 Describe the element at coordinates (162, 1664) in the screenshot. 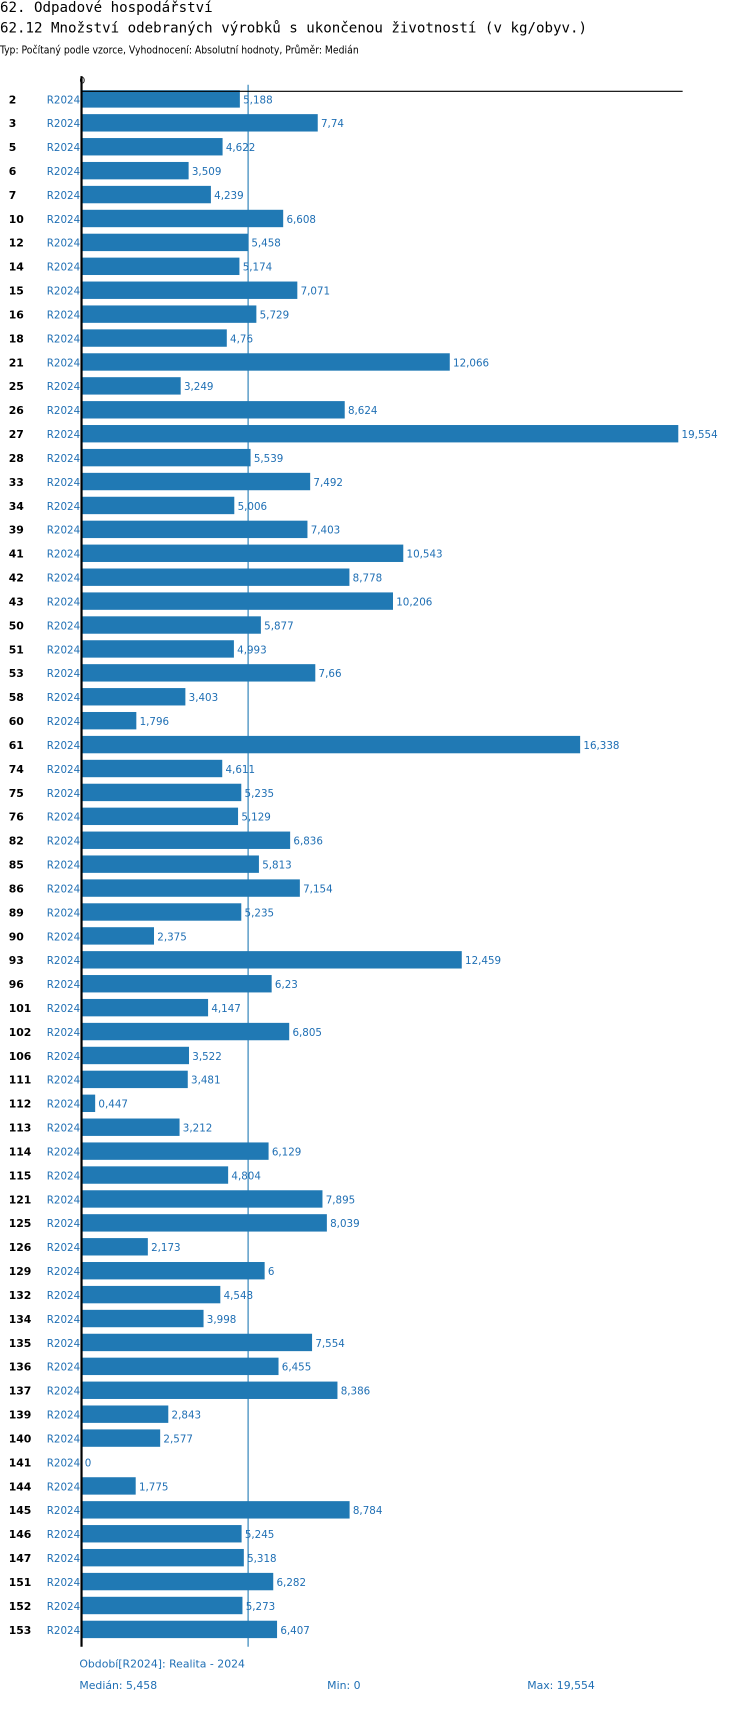

I see `footer-period: Období[R2024]: Realita - 2024` at that location.